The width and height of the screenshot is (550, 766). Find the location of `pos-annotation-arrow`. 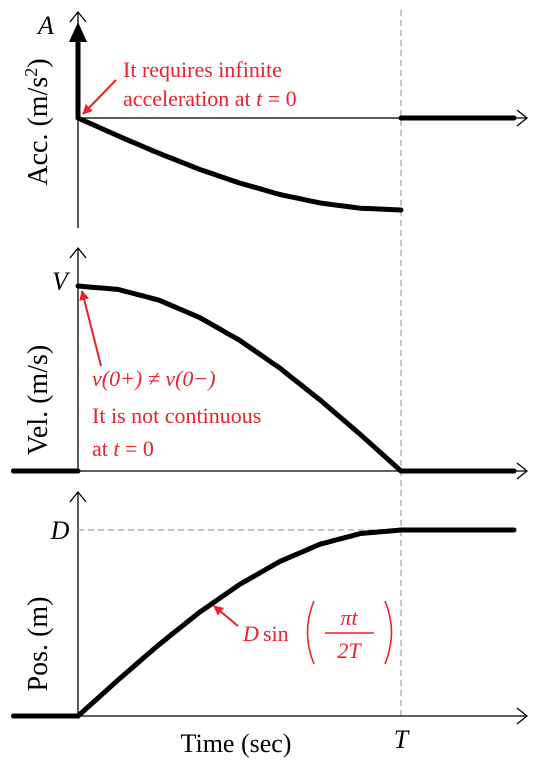

pos-annotation-arrow is located at coordinates (226, 616).